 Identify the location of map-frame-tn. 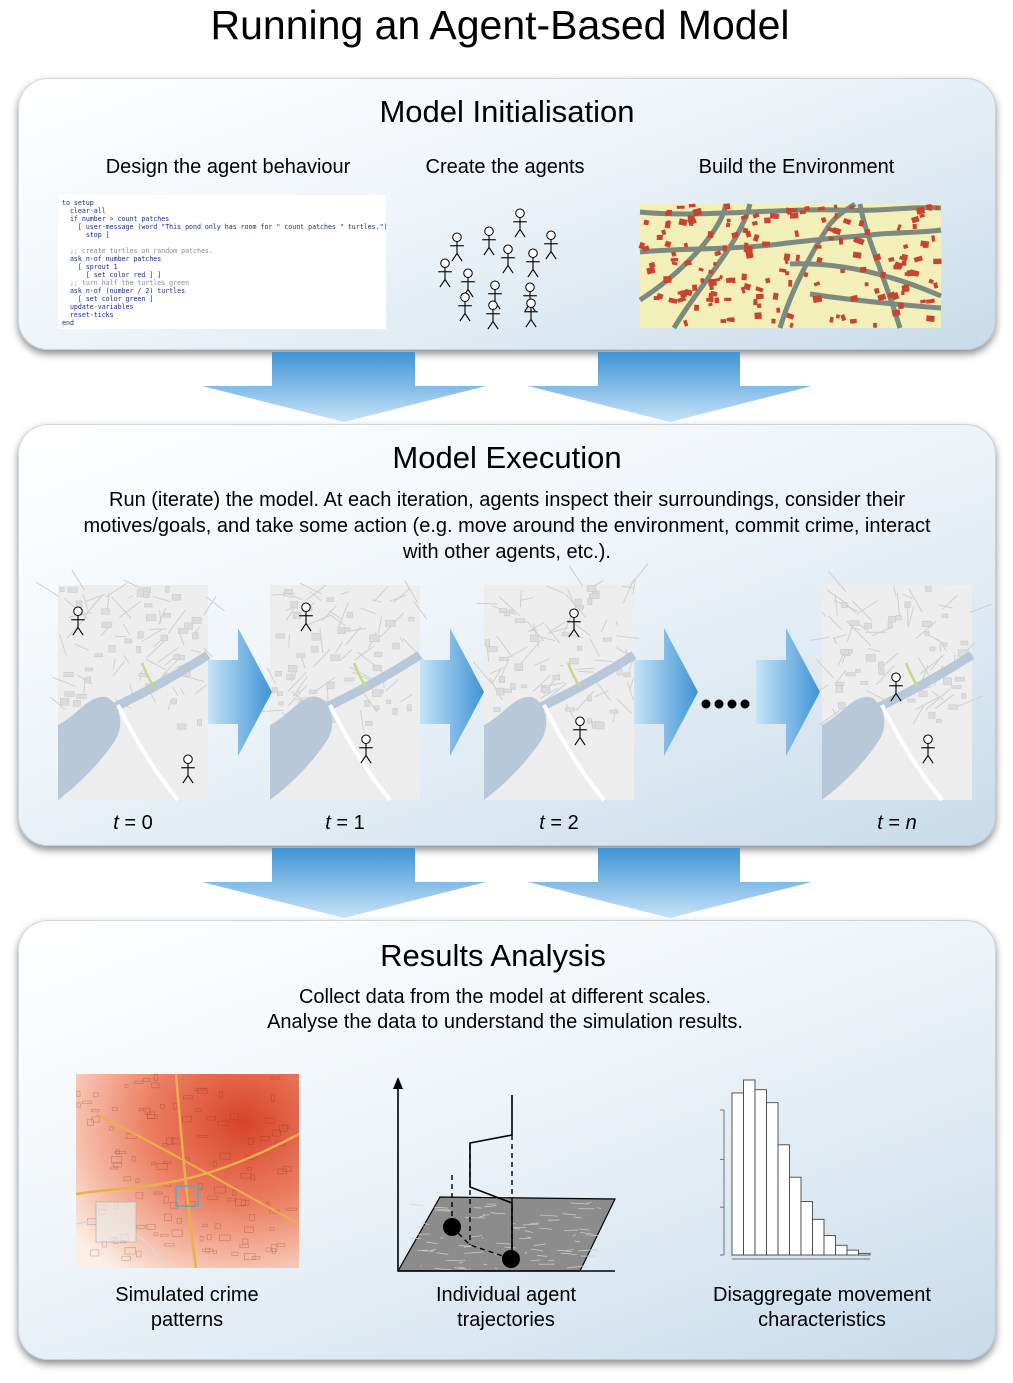
(900, 686).